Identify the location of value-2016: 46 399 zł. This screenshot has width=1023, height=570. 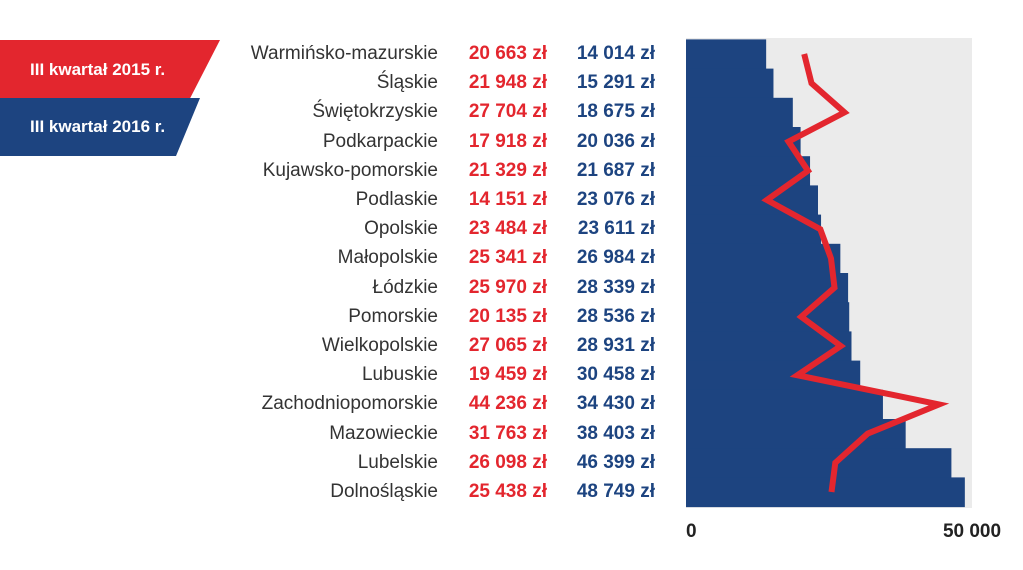
(615, 462).